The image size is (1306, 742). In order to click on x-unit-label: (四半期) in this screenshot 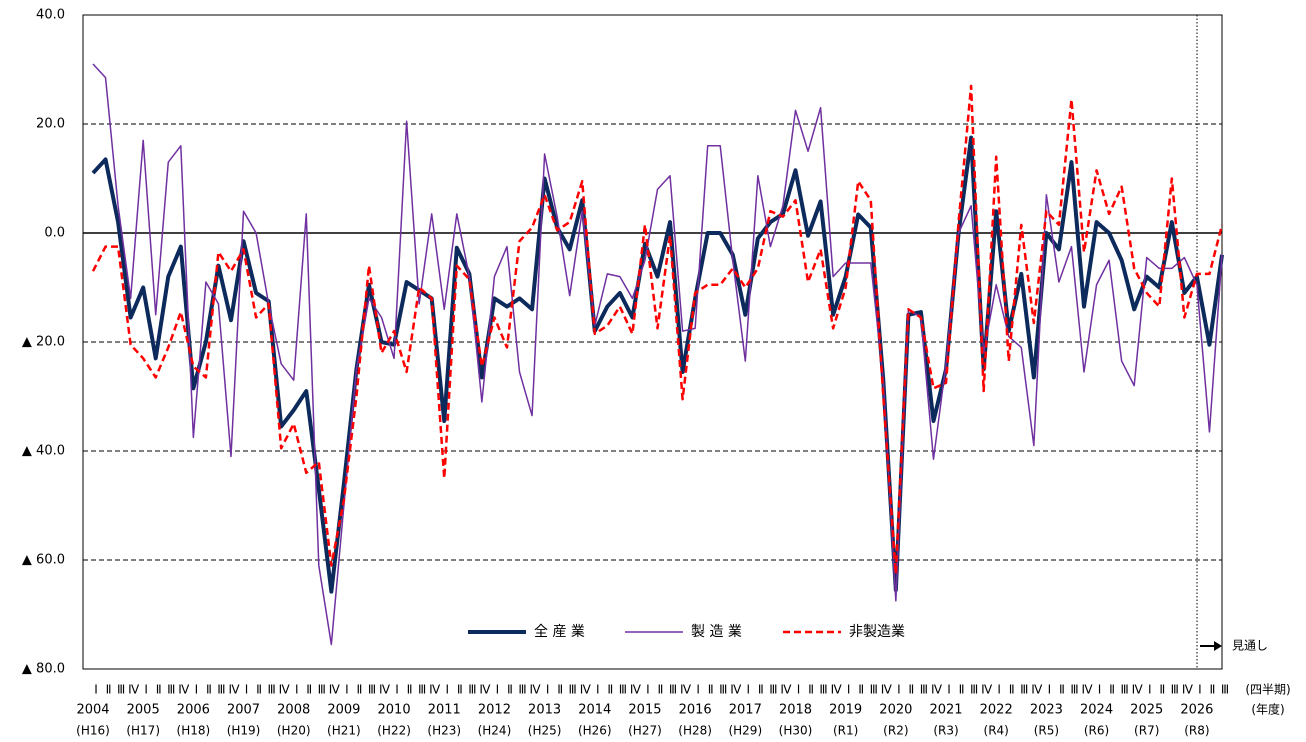, I will do `click(1267, 690)`.